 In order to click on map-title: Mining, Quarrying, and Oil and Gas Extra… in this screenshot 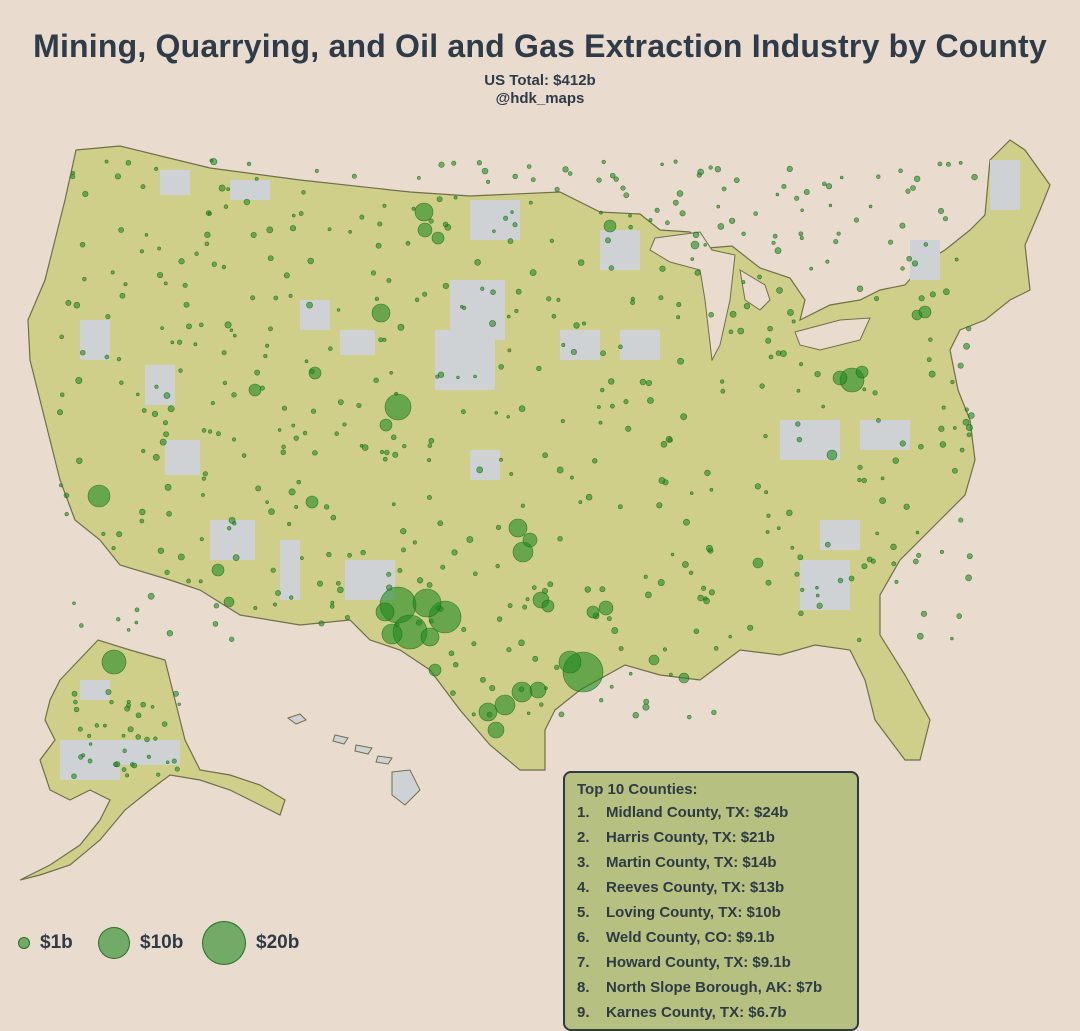, I will do `click(540, 46)`.